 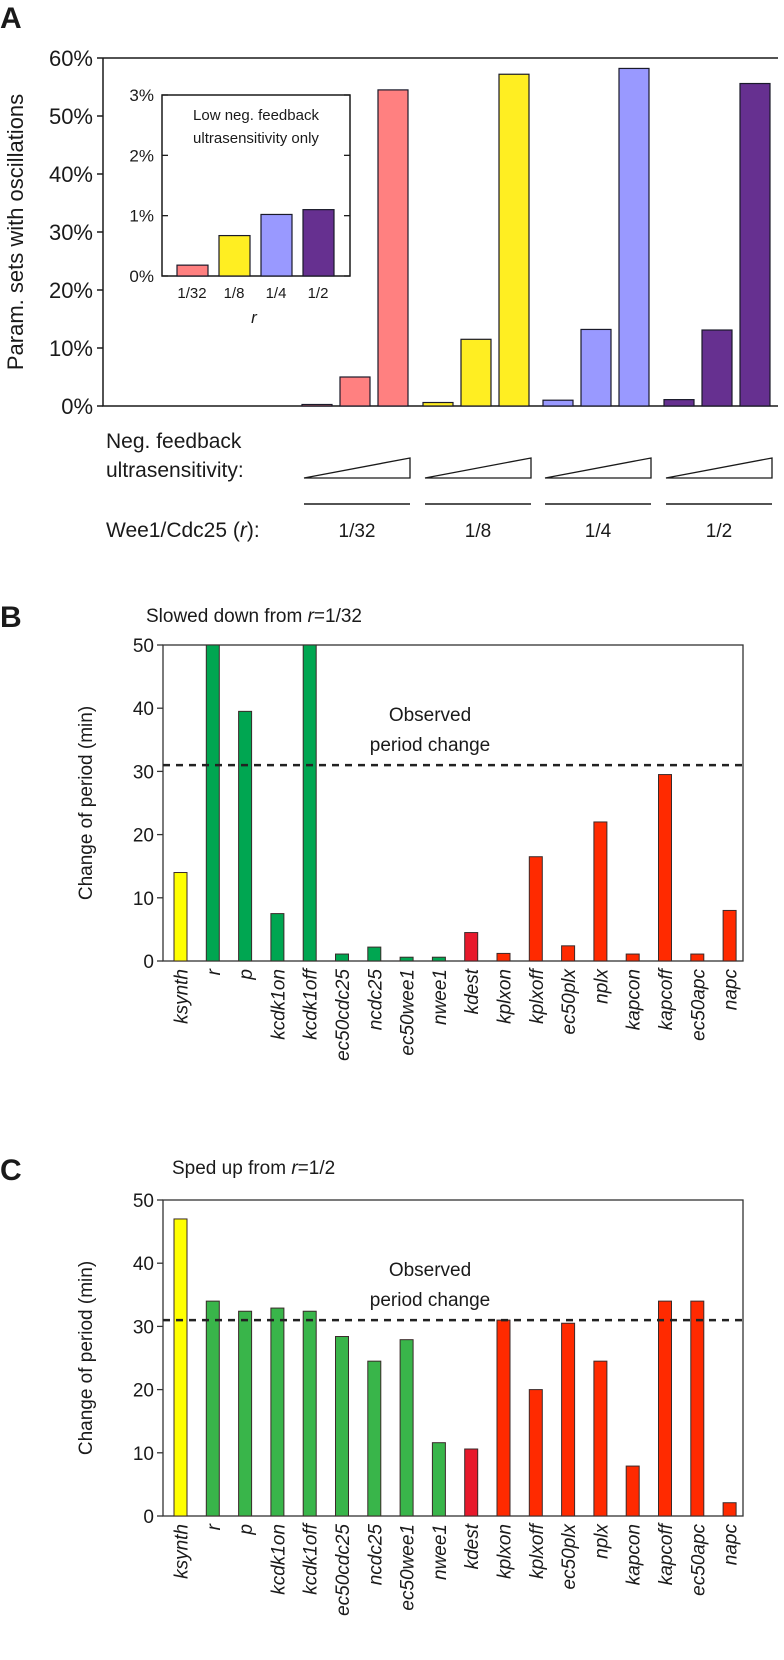 What do you see at coordinates (536, 531) in the screenshot?
I see `r-group-labels: 1/32 1/8 1/4 1/2` at bounding box center [536, 531].